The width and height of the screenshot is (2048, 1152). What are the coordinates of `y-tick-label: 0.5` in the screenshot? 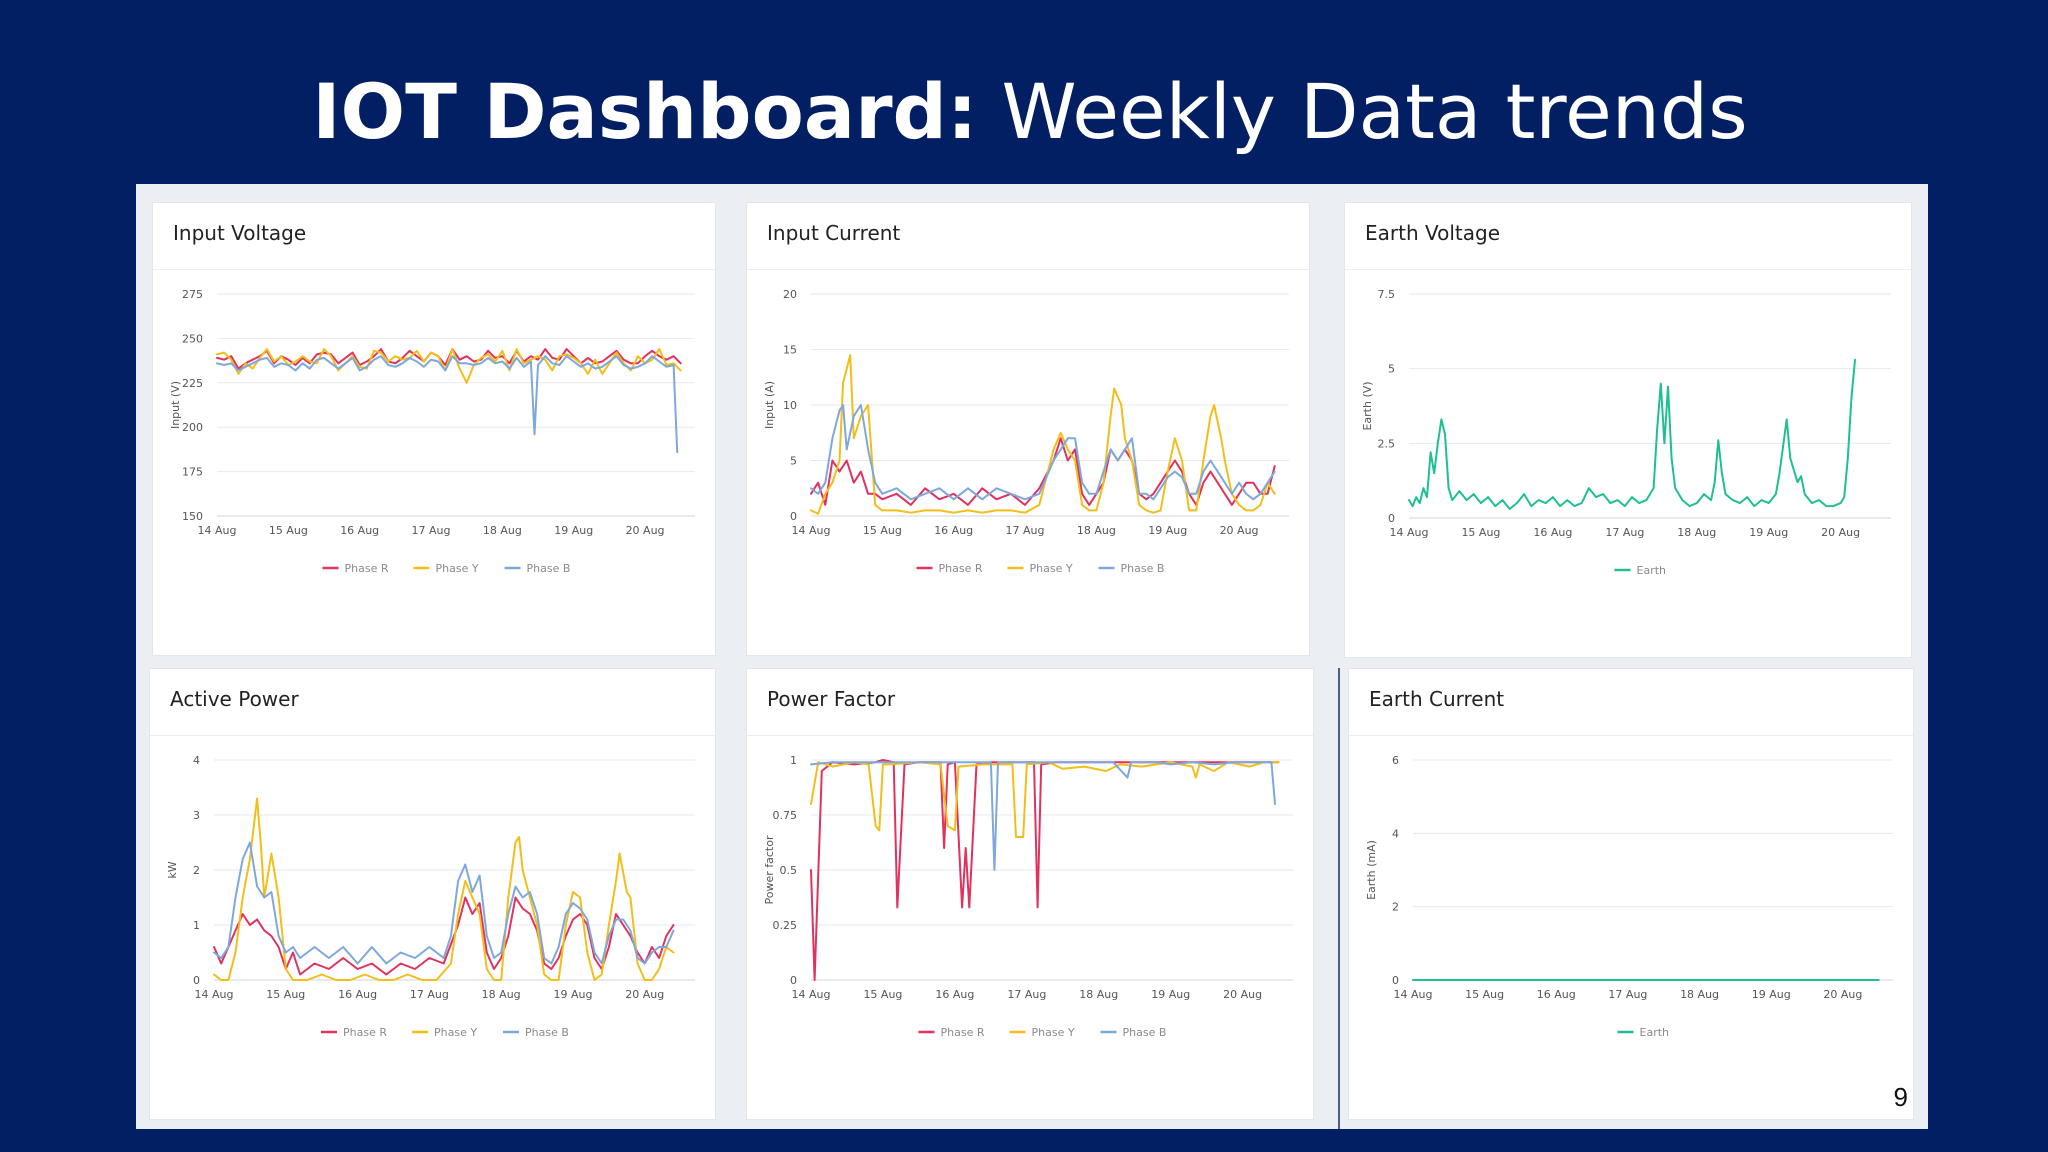 It's located at (789, 870).